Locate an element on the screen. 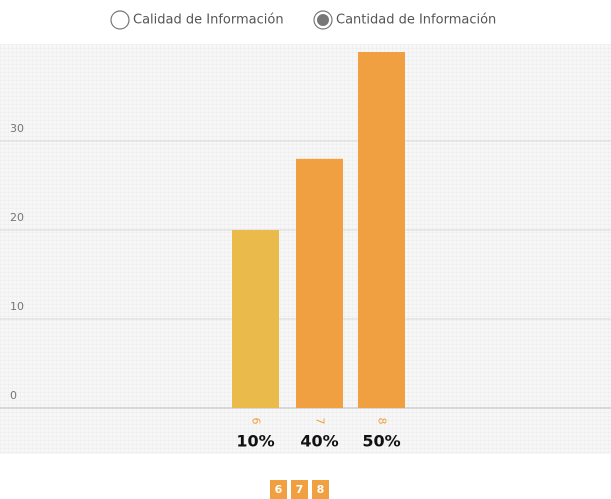  share-label: 40% is located at coordinates (319, 441).